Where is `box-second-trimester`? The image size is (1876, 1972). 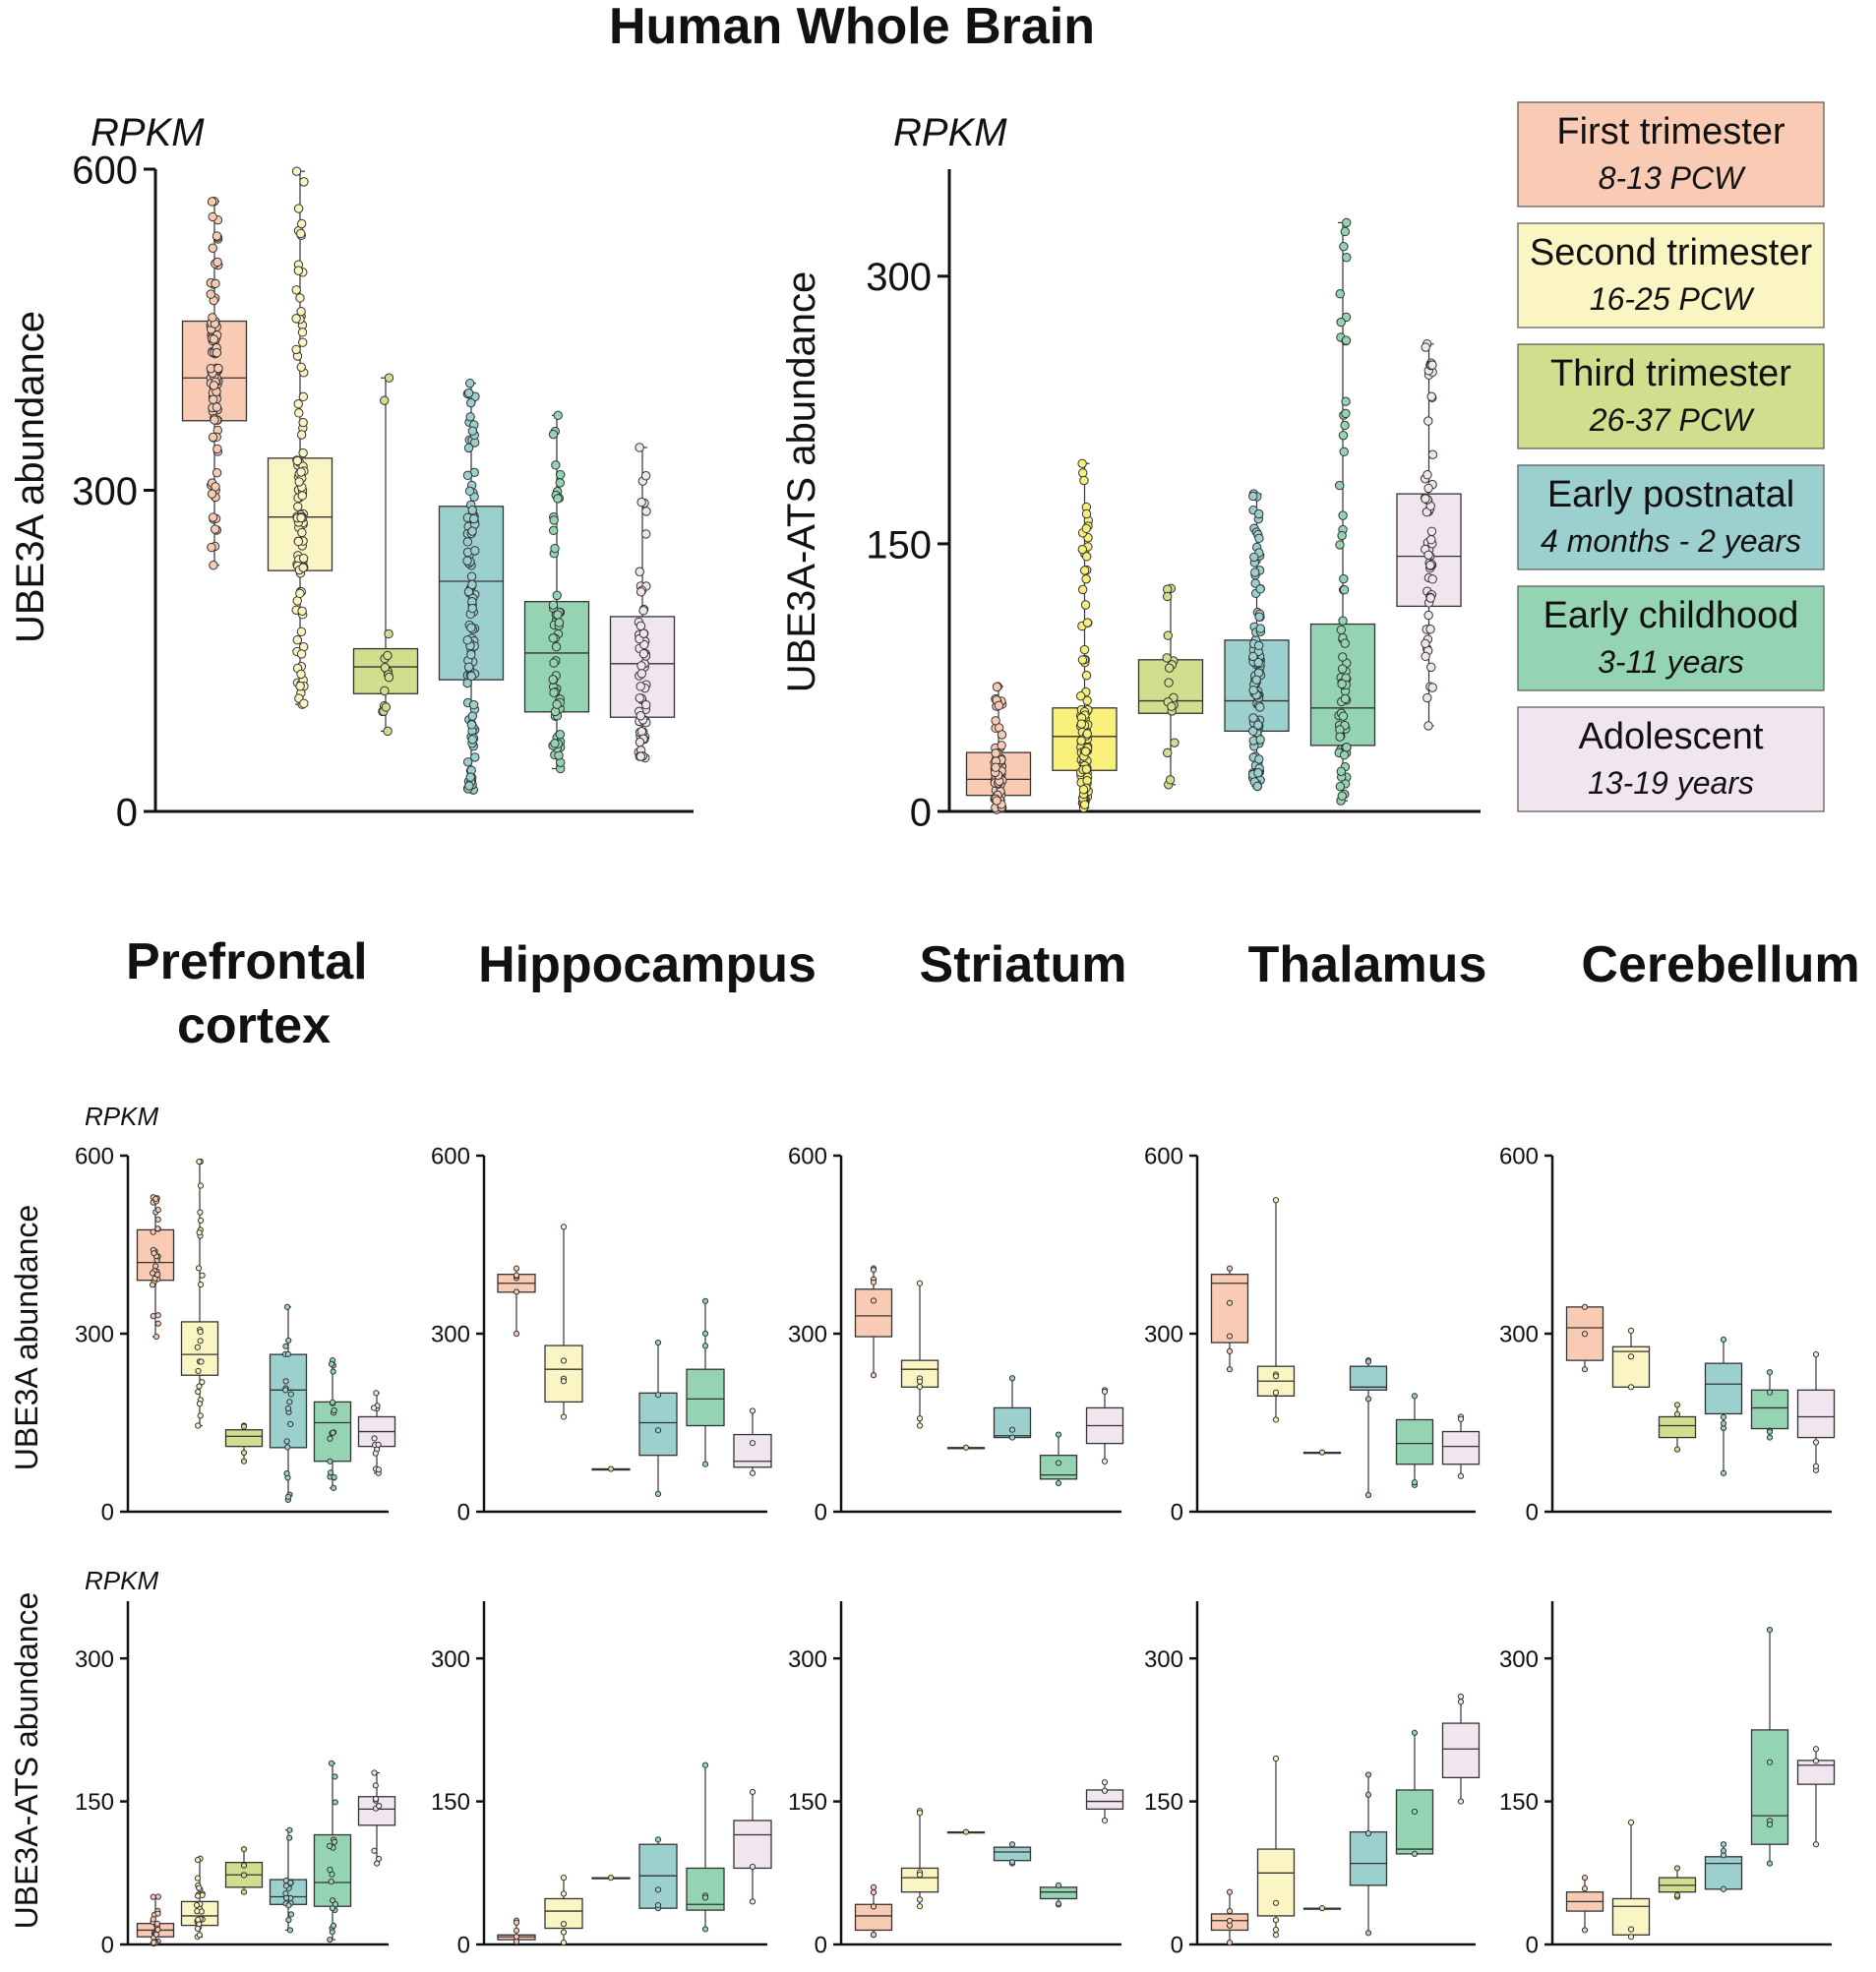
box-second-trimester is located at coordinates (1276, 1847).